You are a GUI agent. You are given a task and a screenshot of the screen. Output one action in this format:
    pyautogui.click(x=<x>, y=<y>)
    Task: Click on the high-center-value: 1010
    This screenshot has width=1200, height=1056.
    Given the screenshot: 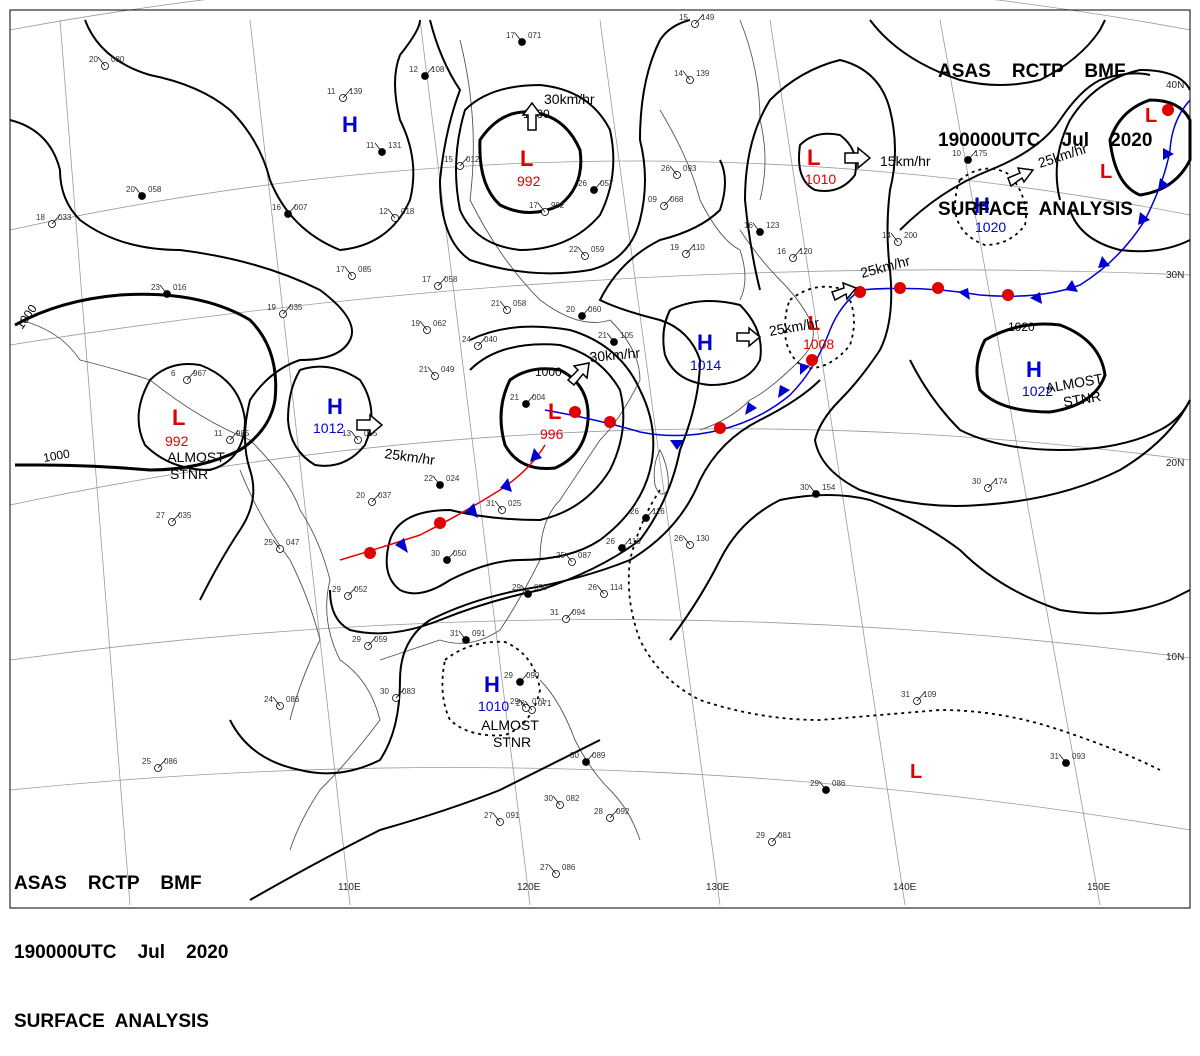 What is the action you would take?
    pyautogui.click(x=493, y=706)
    